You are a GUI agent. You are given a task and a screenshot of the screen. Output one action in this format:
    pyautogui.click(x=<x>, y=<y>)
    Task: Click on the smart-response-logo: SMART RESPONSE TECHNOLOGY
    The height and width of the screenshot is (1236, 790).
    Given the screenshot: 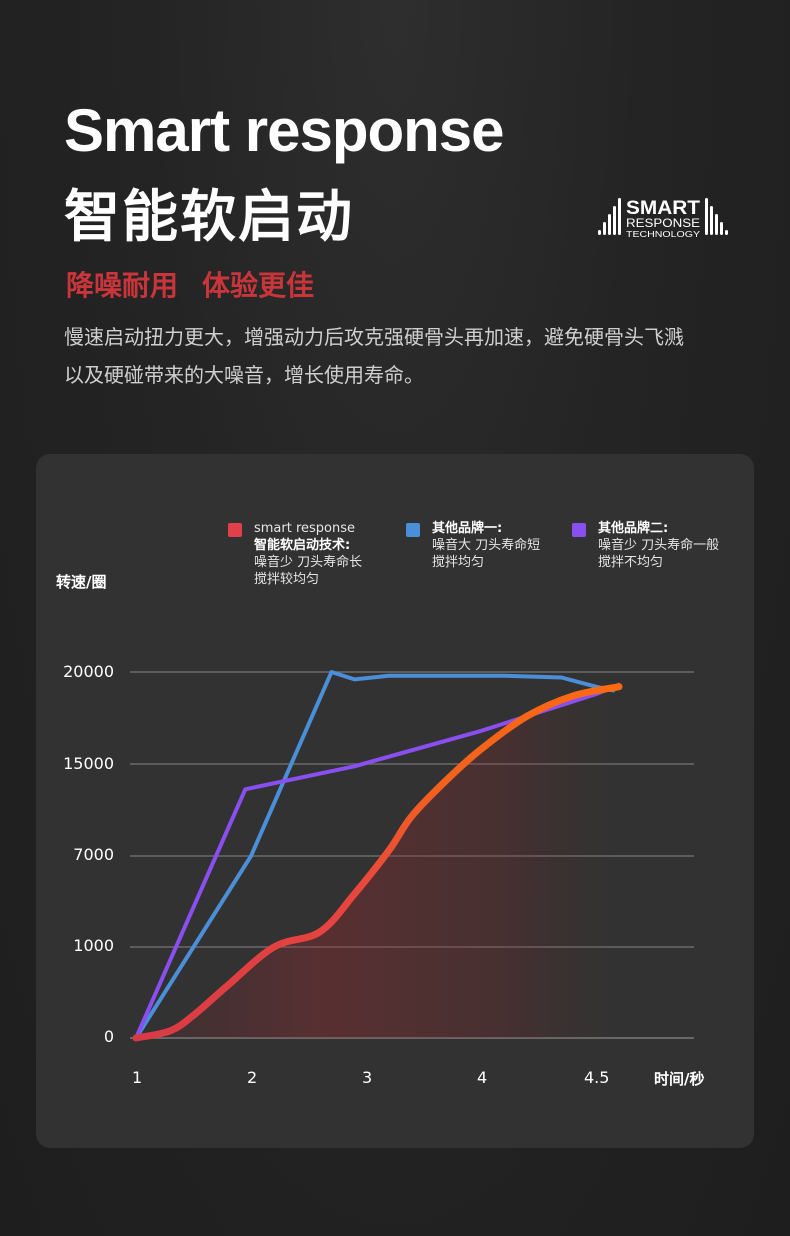 What is the action you would take?
    pyautogui.click(x=663, y=218)
    